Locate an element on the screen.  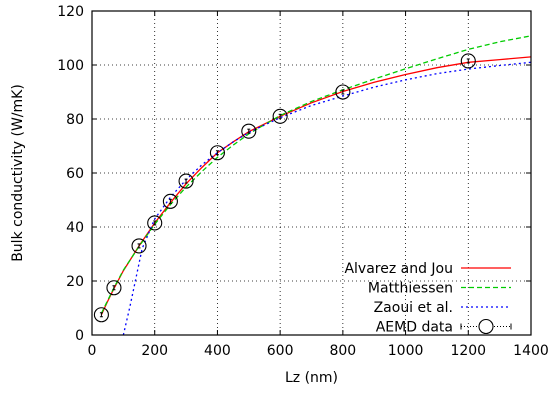
y-tick-label: 20 is located at coordinates (75, 282).